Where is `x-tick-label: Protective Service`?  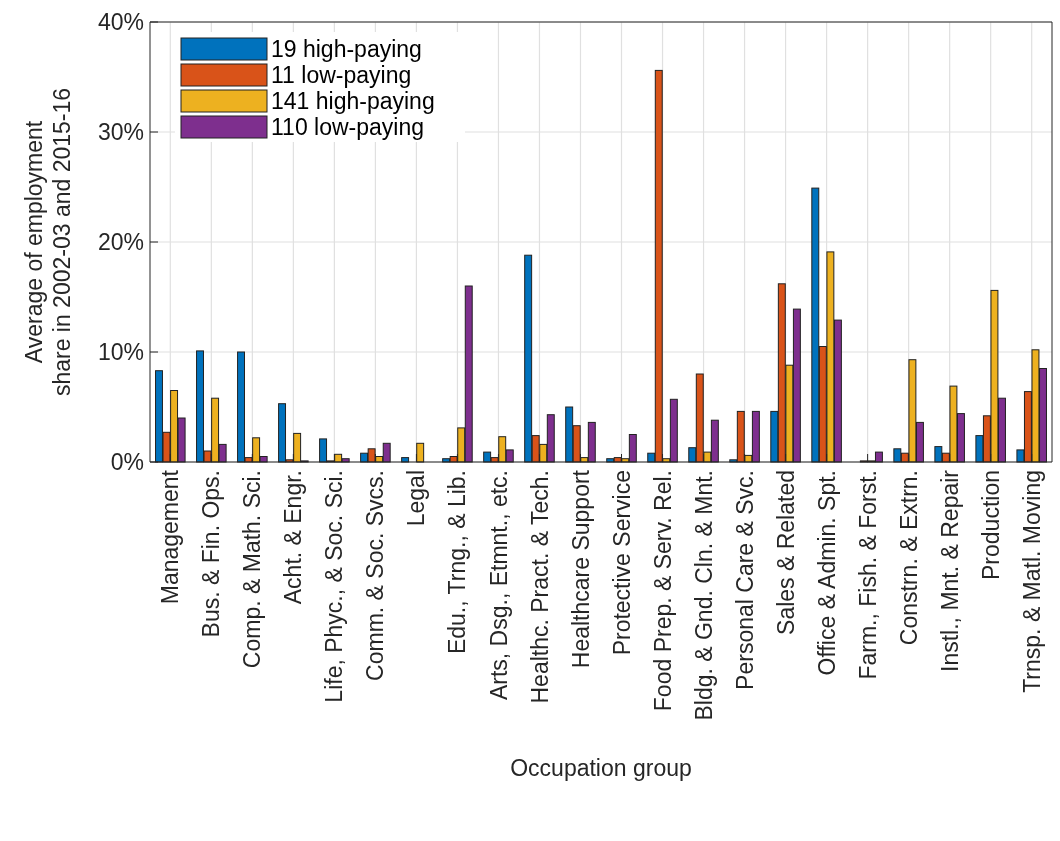
x-tick-label: Protective Service is located at coordinates (621, 563).